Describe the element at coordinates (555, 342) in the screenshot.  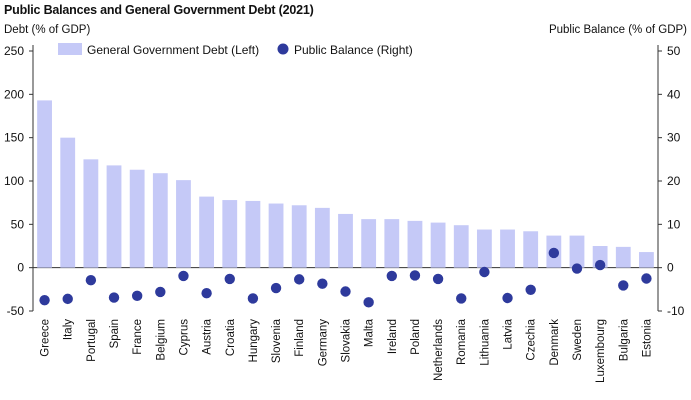
I see `category-label: Denmark` at that location.